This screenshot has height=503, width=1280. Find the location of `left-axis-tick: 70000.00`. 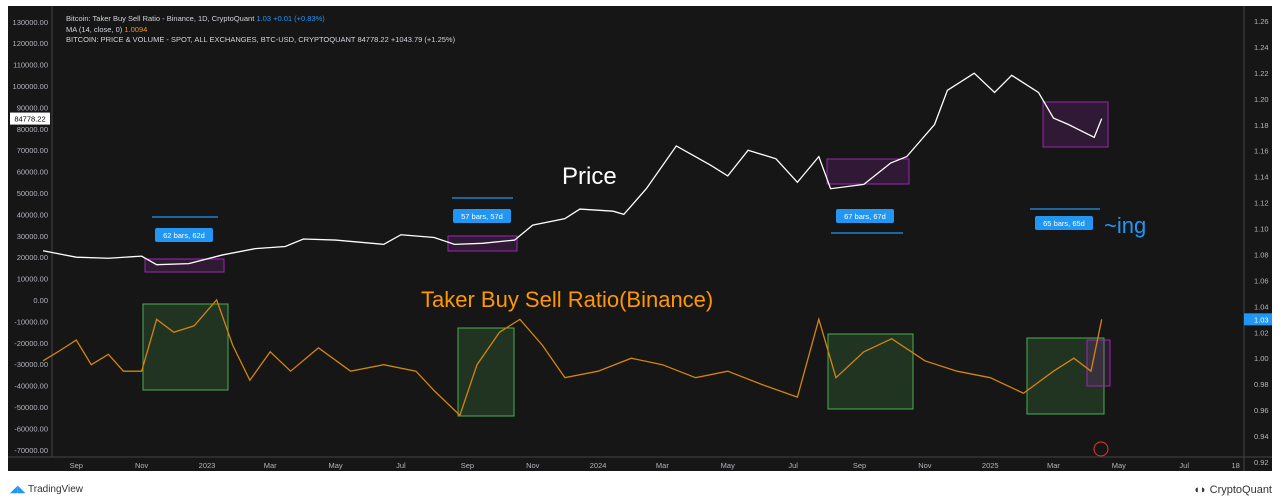

left-axis-tick: 70000.00 is located at coordinates (32, 150).